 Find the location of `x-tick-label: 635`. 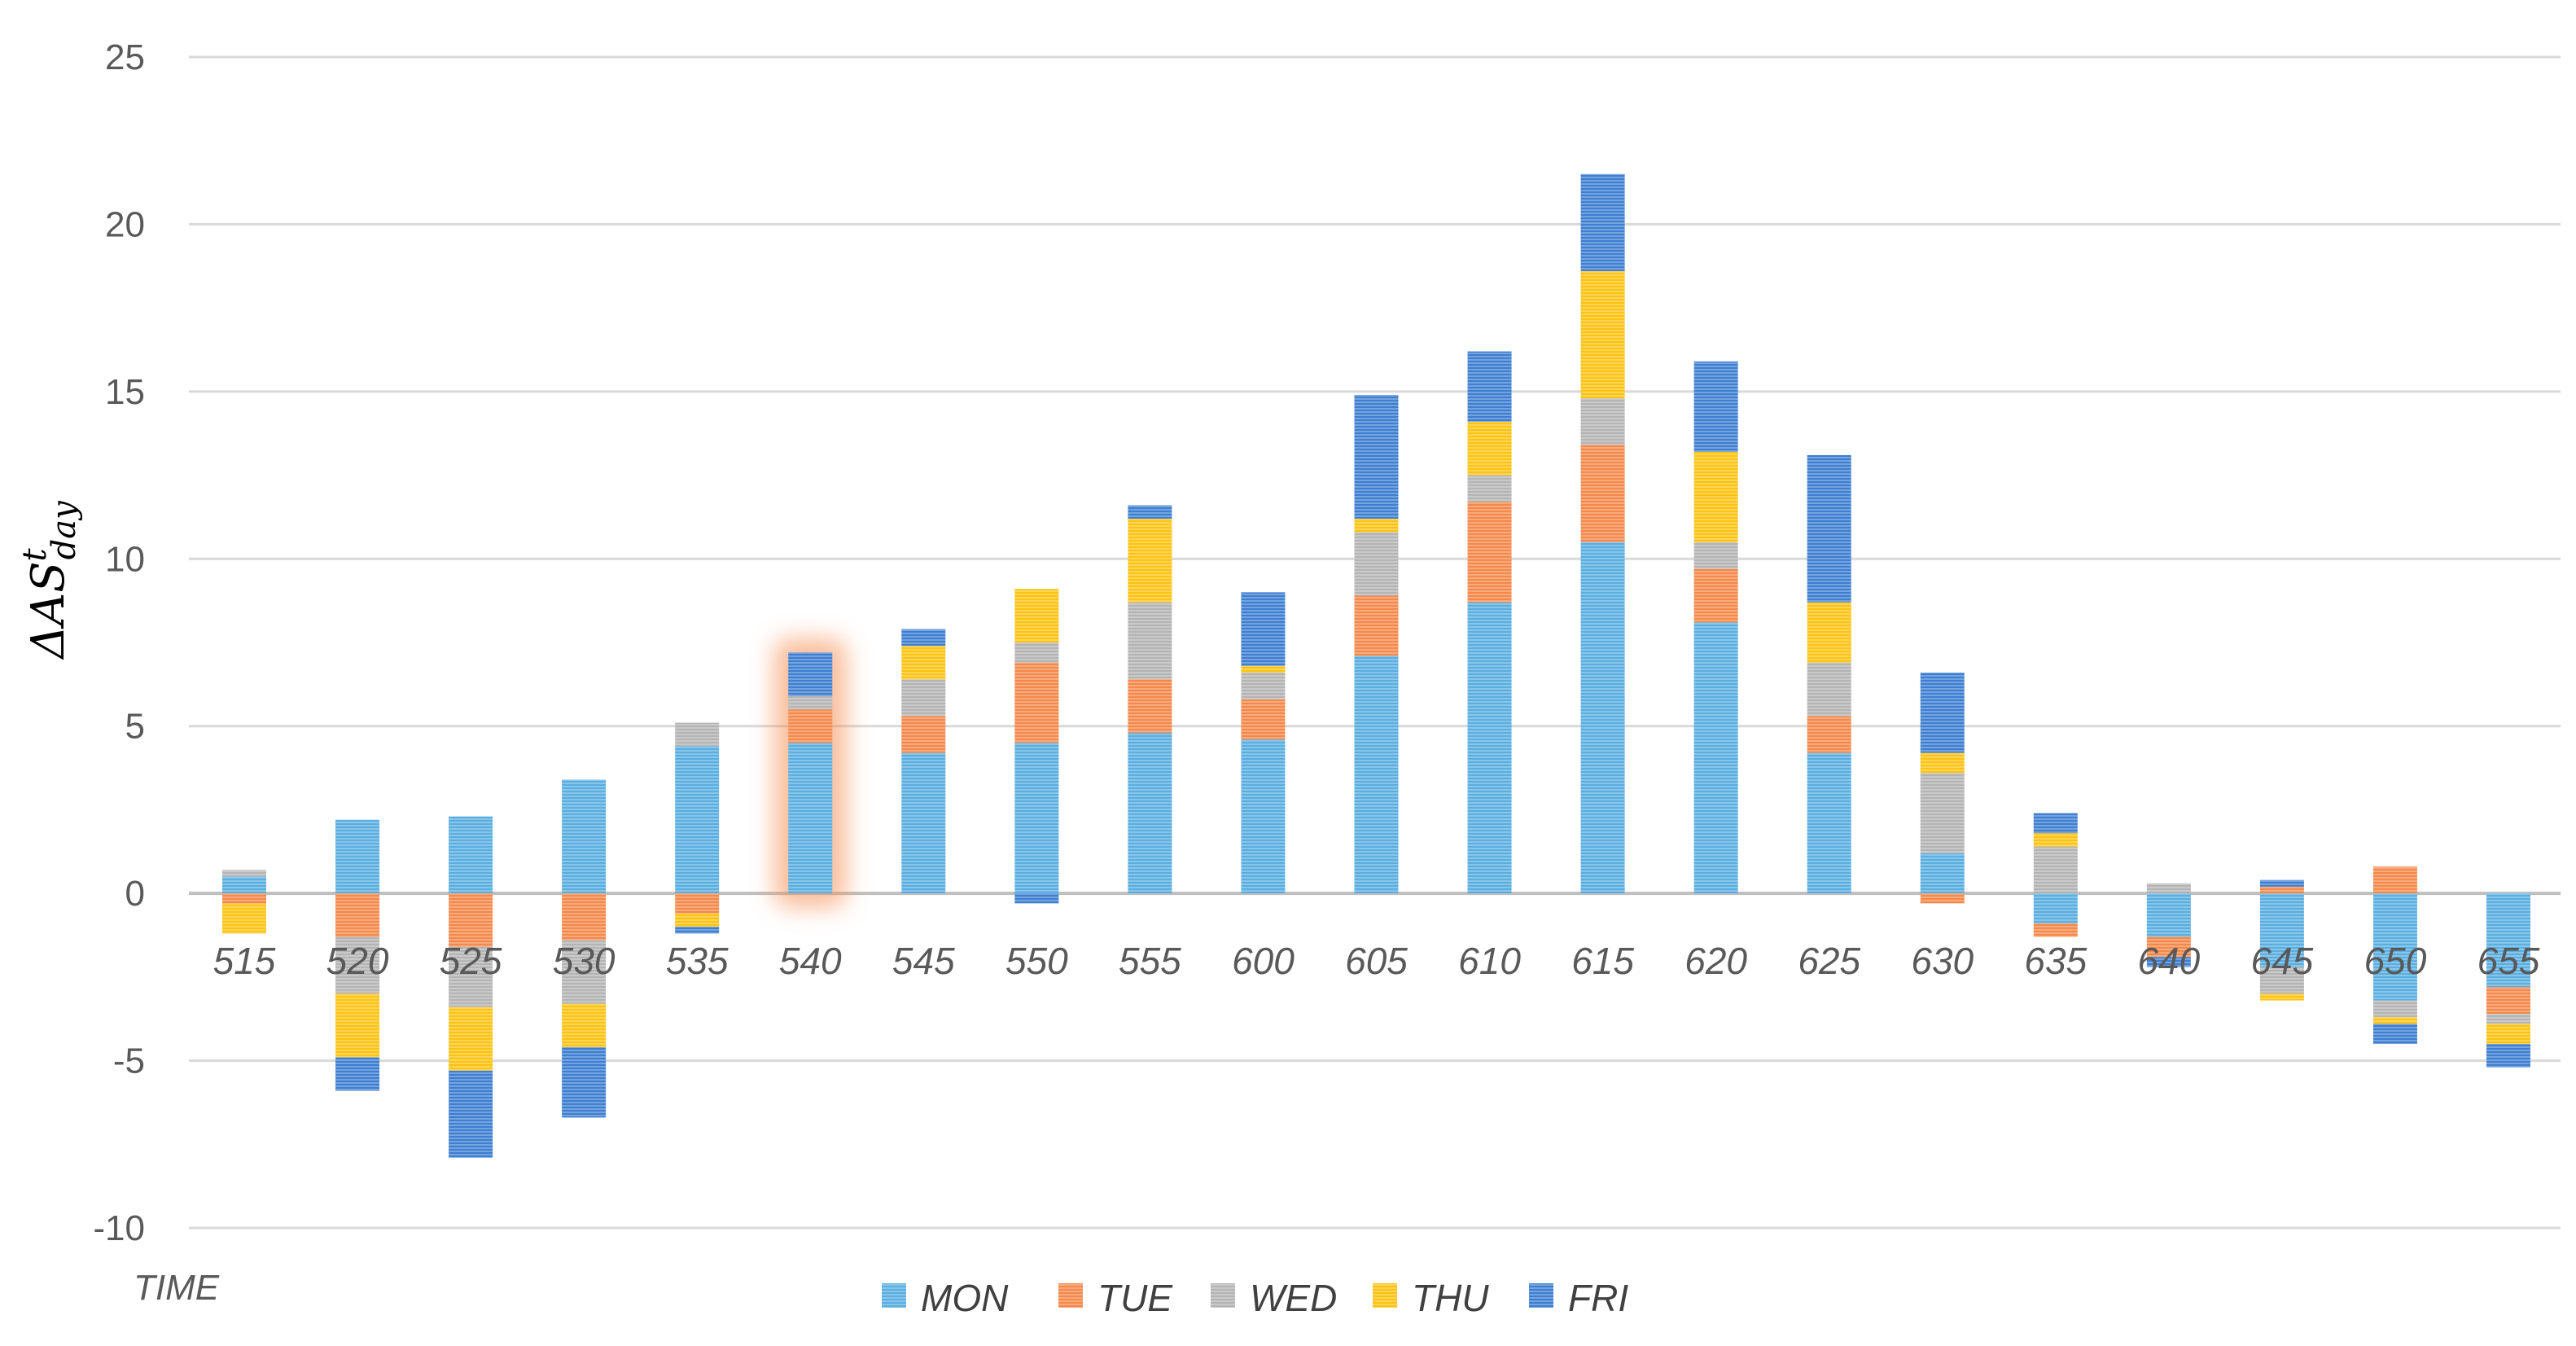

x-tick-label: 635 is located at coordinates (2055, 961).